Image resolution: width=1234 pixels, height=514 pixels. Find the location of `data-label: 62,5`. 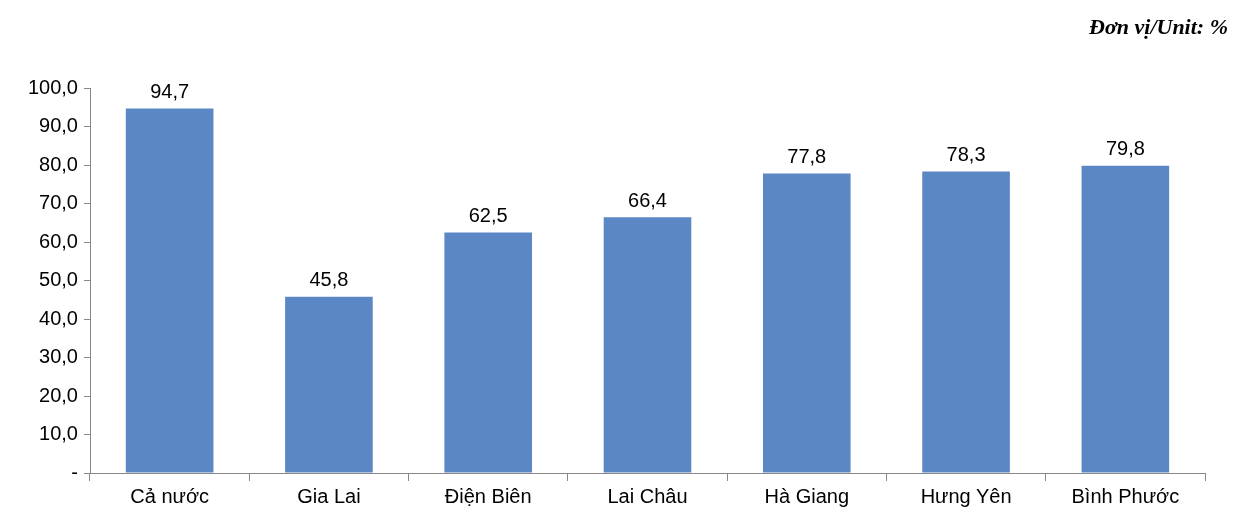

data-label: 62,5 is located at coordinates (488, 214).